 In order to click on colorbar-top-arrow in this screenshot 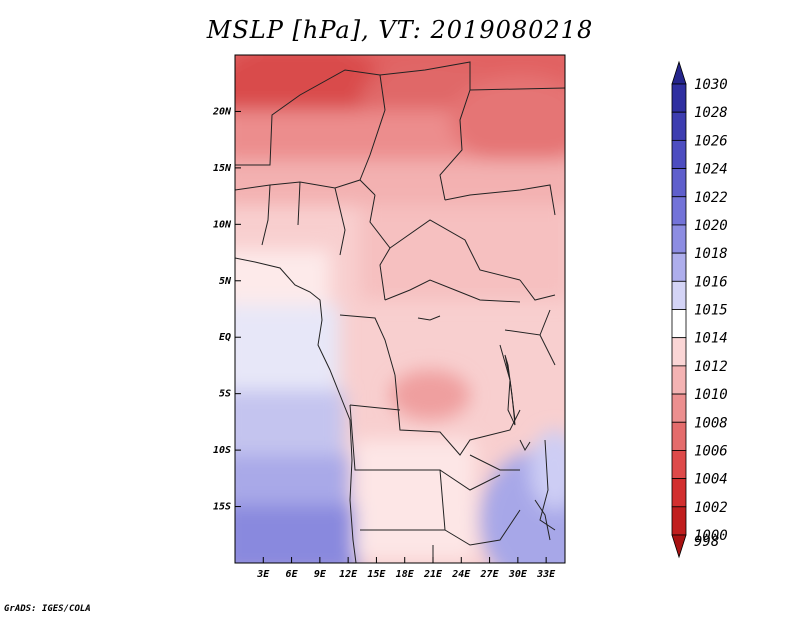, I will do `click(679, 72)`.